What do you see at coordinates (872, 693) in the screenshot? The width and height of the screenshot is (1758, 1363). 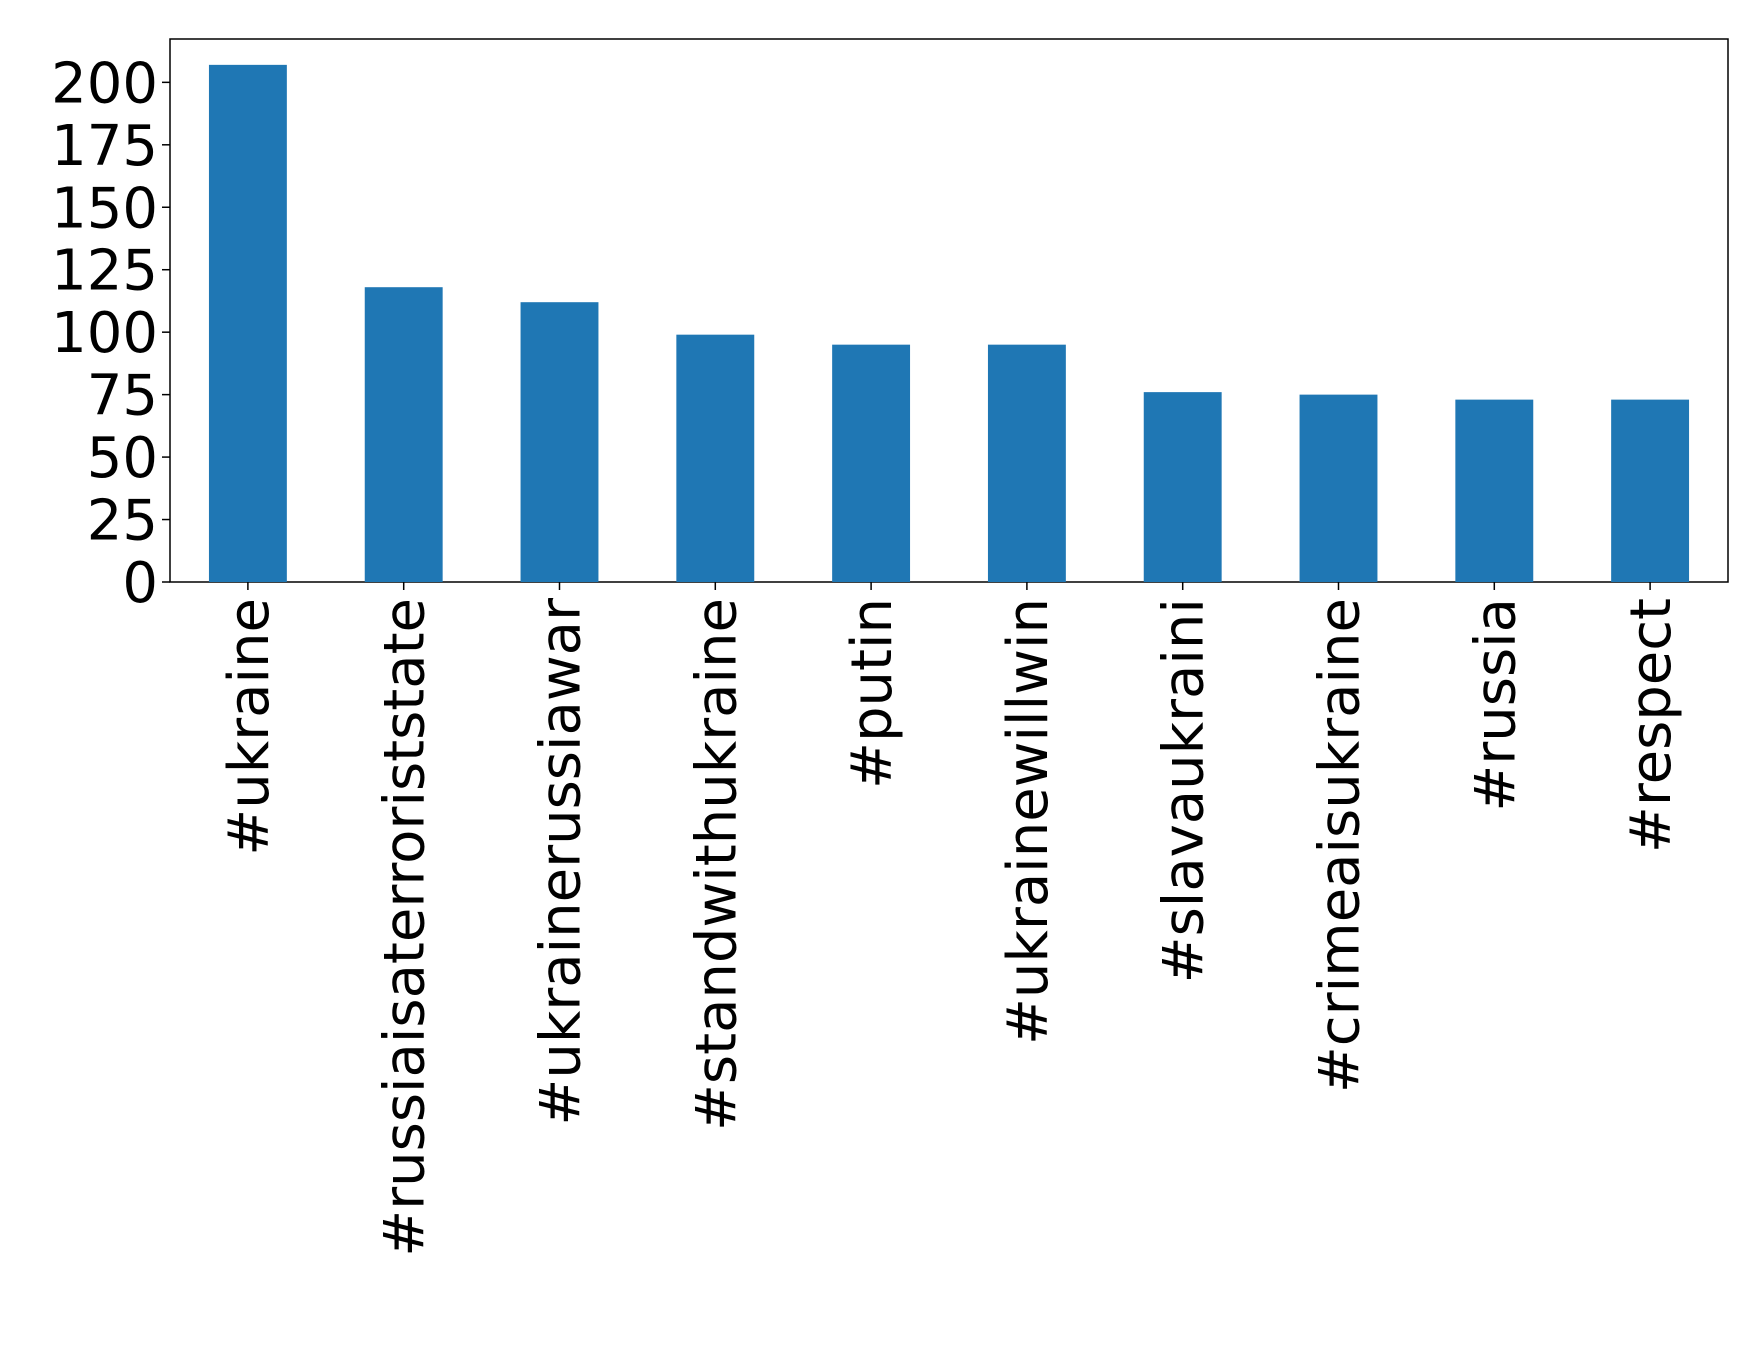 I see `x-tick-label: #putin` at bounding box center [872, 693].